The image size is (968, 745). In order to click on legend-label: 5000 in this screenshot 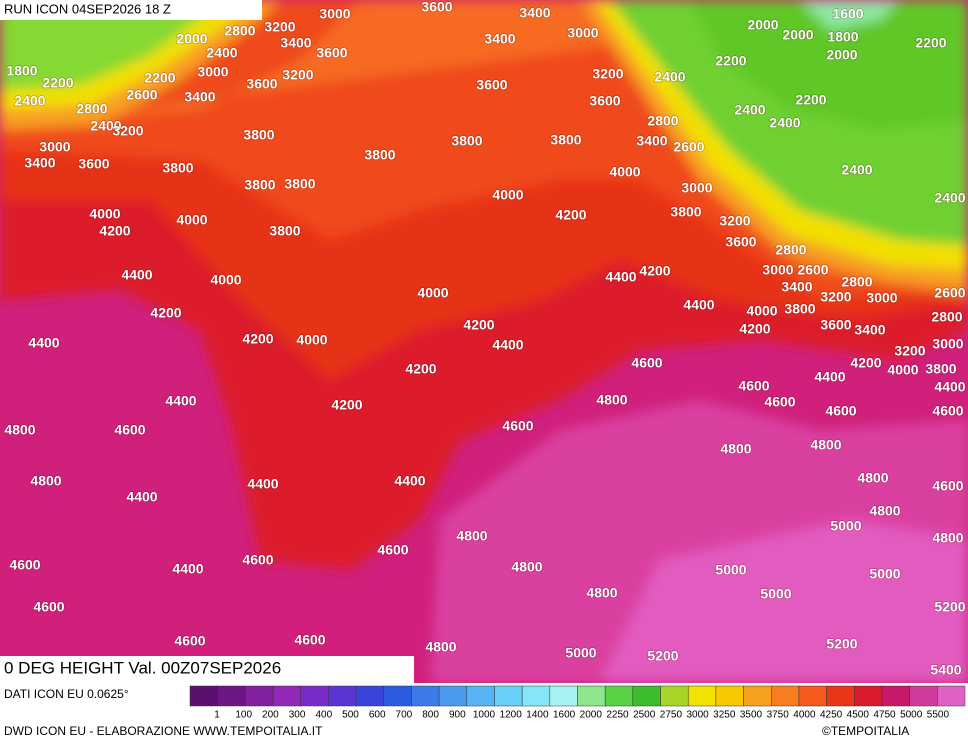, I will do `click(911, 715)`.